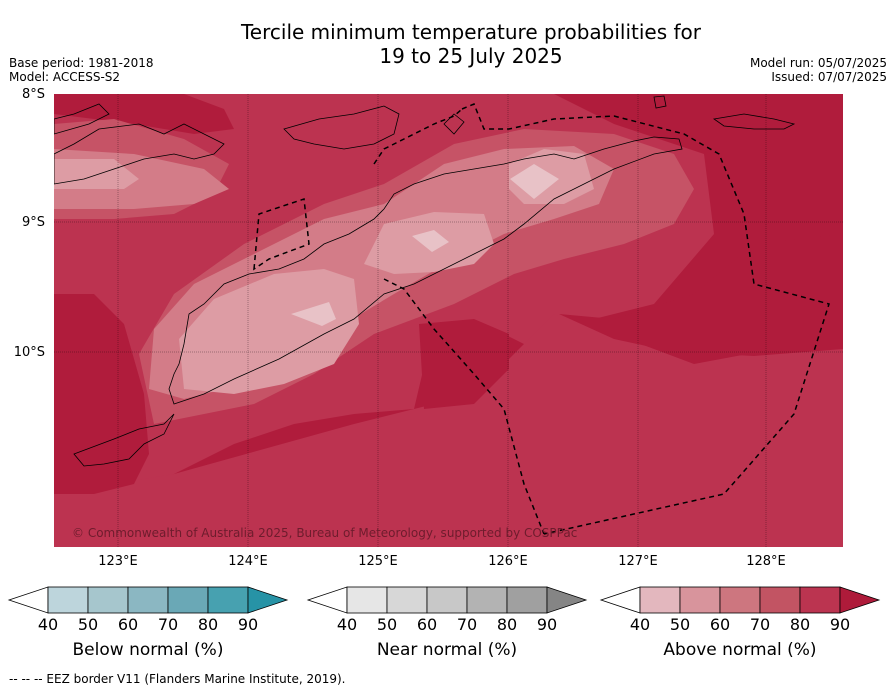  I want to click on flores-east-coastline, so click(82, 119).